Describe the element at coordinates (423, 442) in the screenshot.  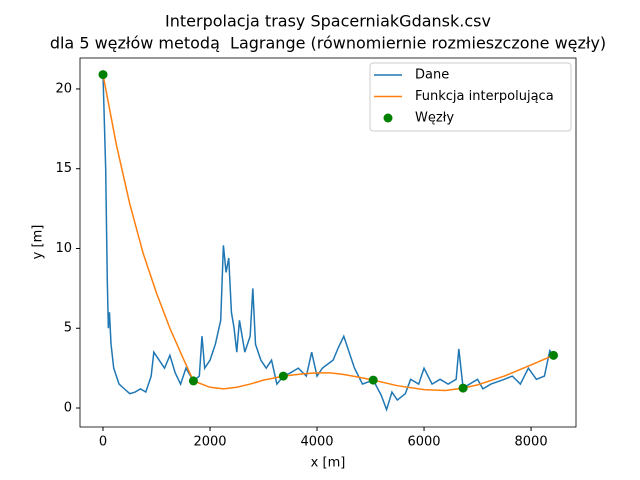
I see `x-tick-label: 6000` at that location.